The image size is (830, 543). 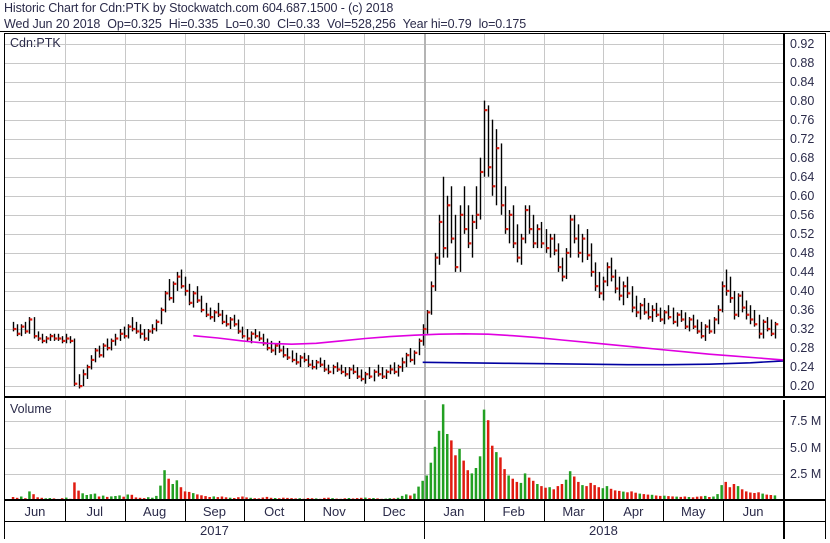 What do you see at coordinates (35, 43) in the screenshot?
I see `price-panel-label: Cdn:PTK` at bounding box center [35, 43].